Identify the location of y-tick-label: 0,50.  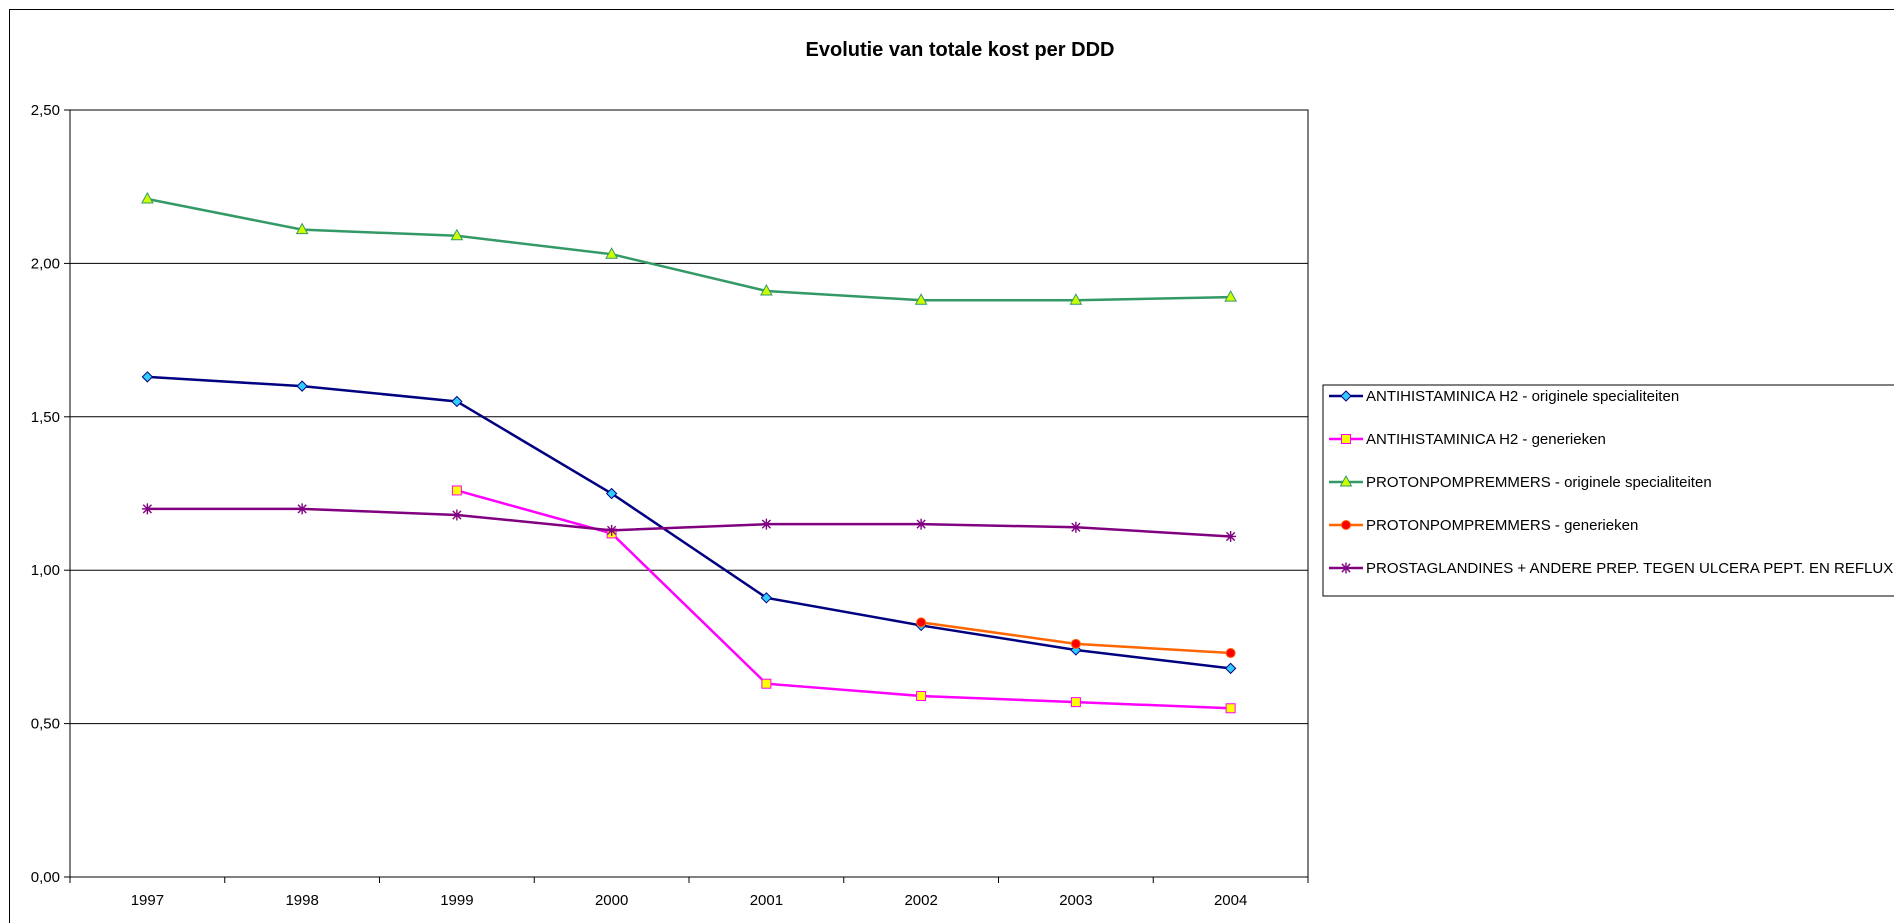
(45, 724).